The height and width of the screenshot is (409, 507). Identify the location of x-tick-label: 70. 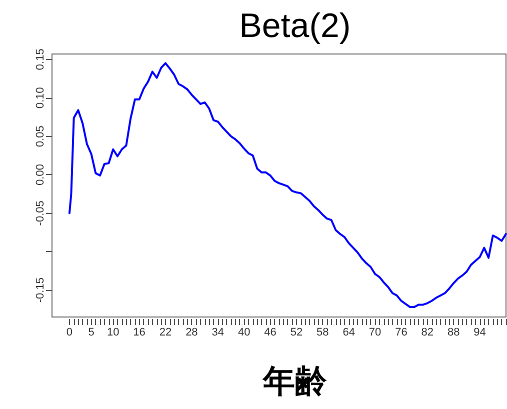
(375, 332).